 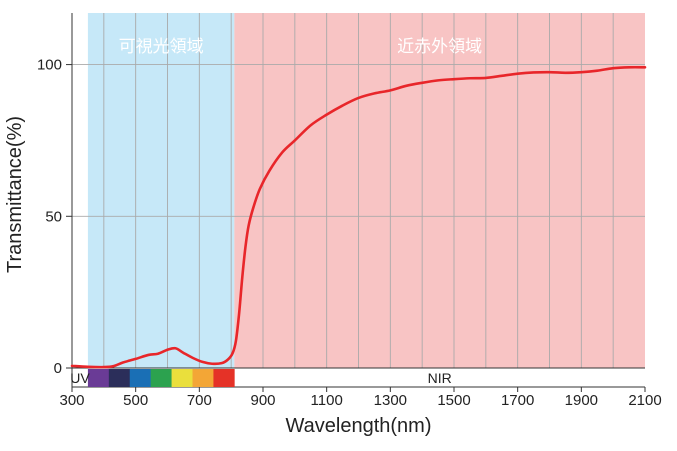 What do you see at coordinates (327, 400) in the screenshot?
I see `x-tick-label: 1100` at bounding box center [327, 400].